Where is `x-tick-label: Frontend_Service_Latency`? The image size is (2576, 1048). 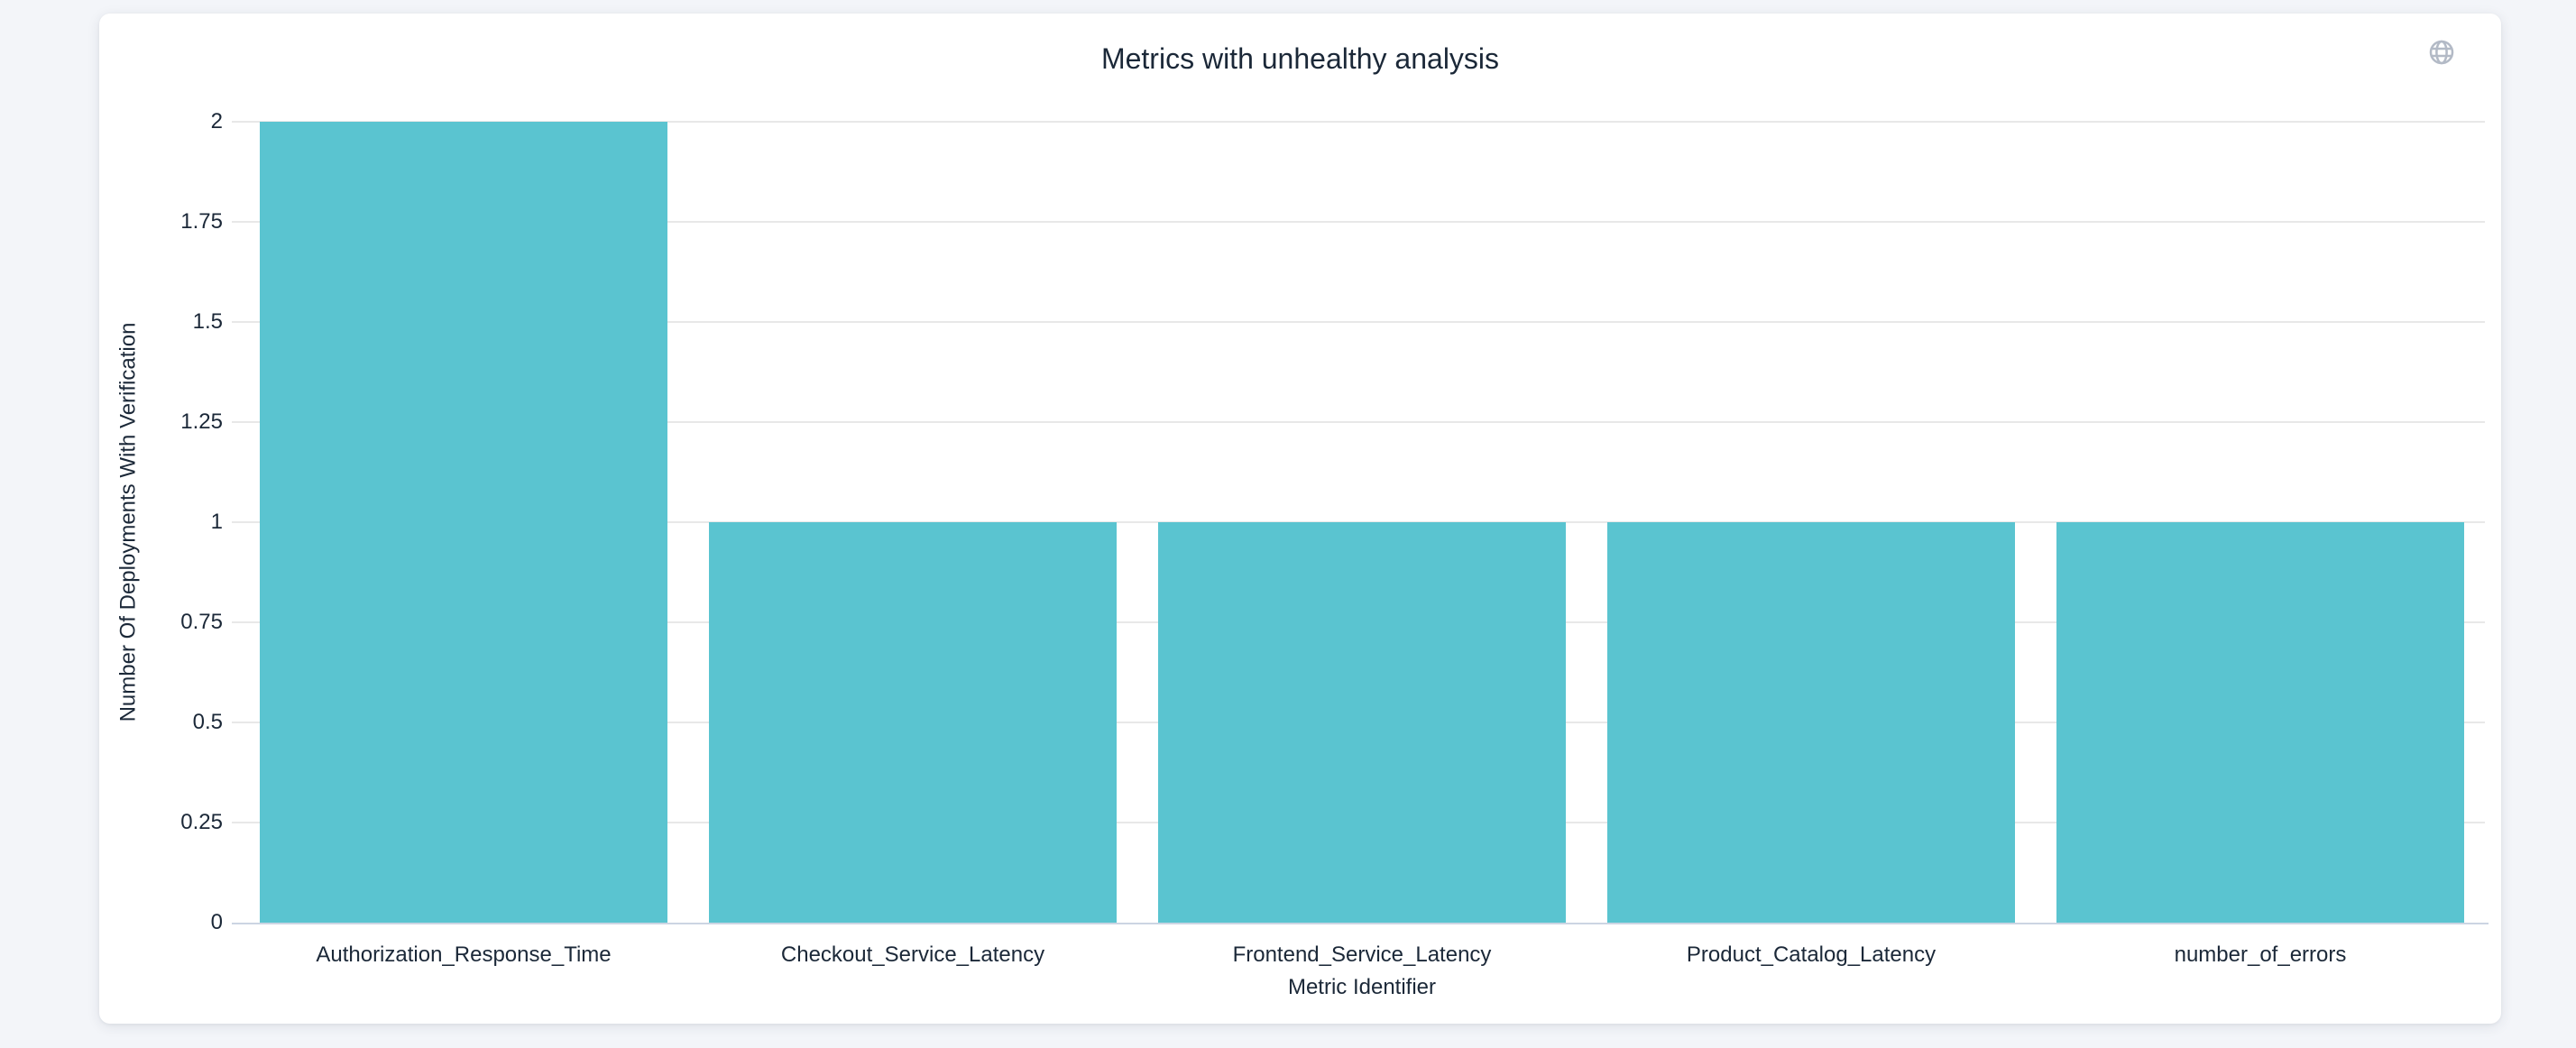
x-tick-label: Frontend_Service_Latency is located at coordinates (1362, 955).